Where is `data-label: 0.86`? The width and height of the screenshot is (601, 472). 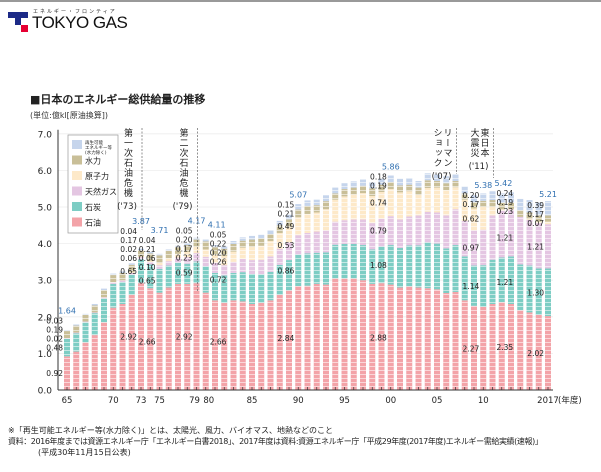 data-label: 0.86 is located at coordinates (286, 270).